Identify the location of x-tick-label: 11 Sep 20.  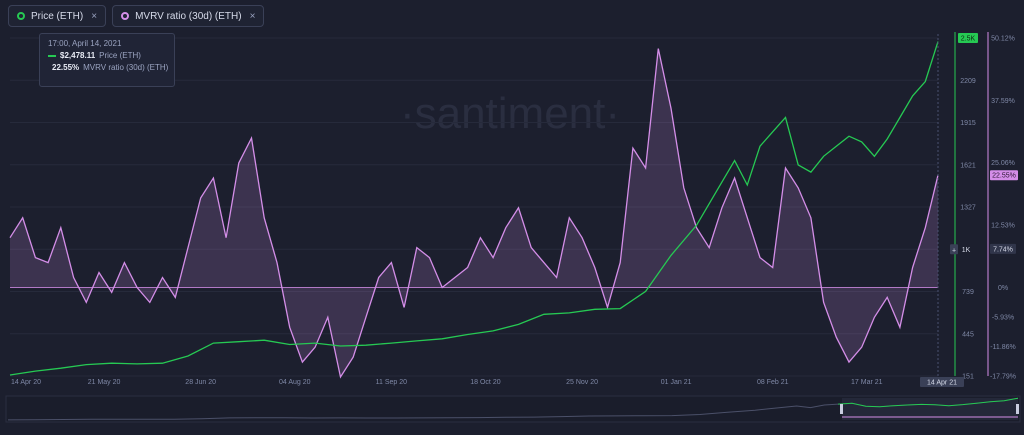
(392, 382).